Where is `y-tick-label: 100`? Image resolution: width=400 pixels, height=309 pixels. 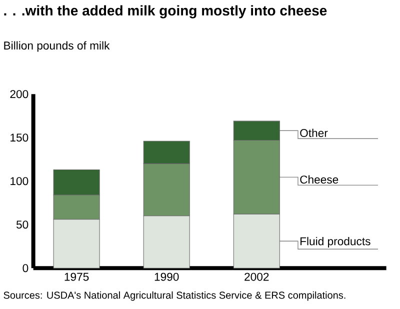 y-tick-label: 100 is located at coordinates (19, 181).